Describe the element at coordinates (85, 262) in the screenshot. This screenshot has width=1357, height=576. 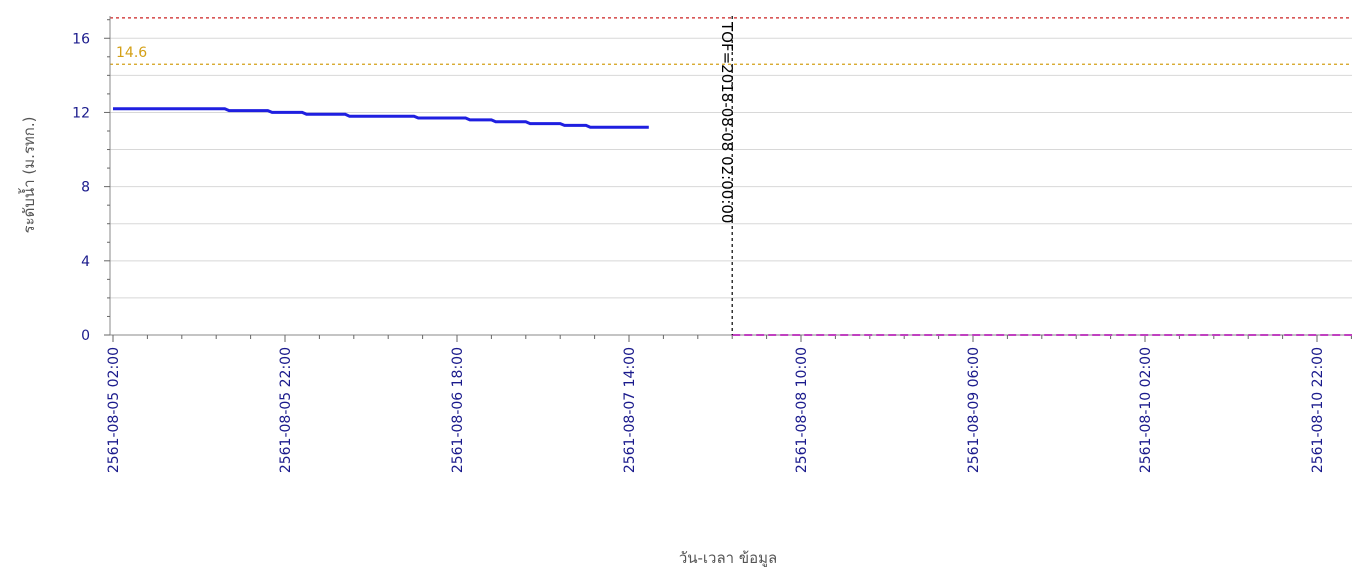
I see `y-tick-label: 4` at that location.